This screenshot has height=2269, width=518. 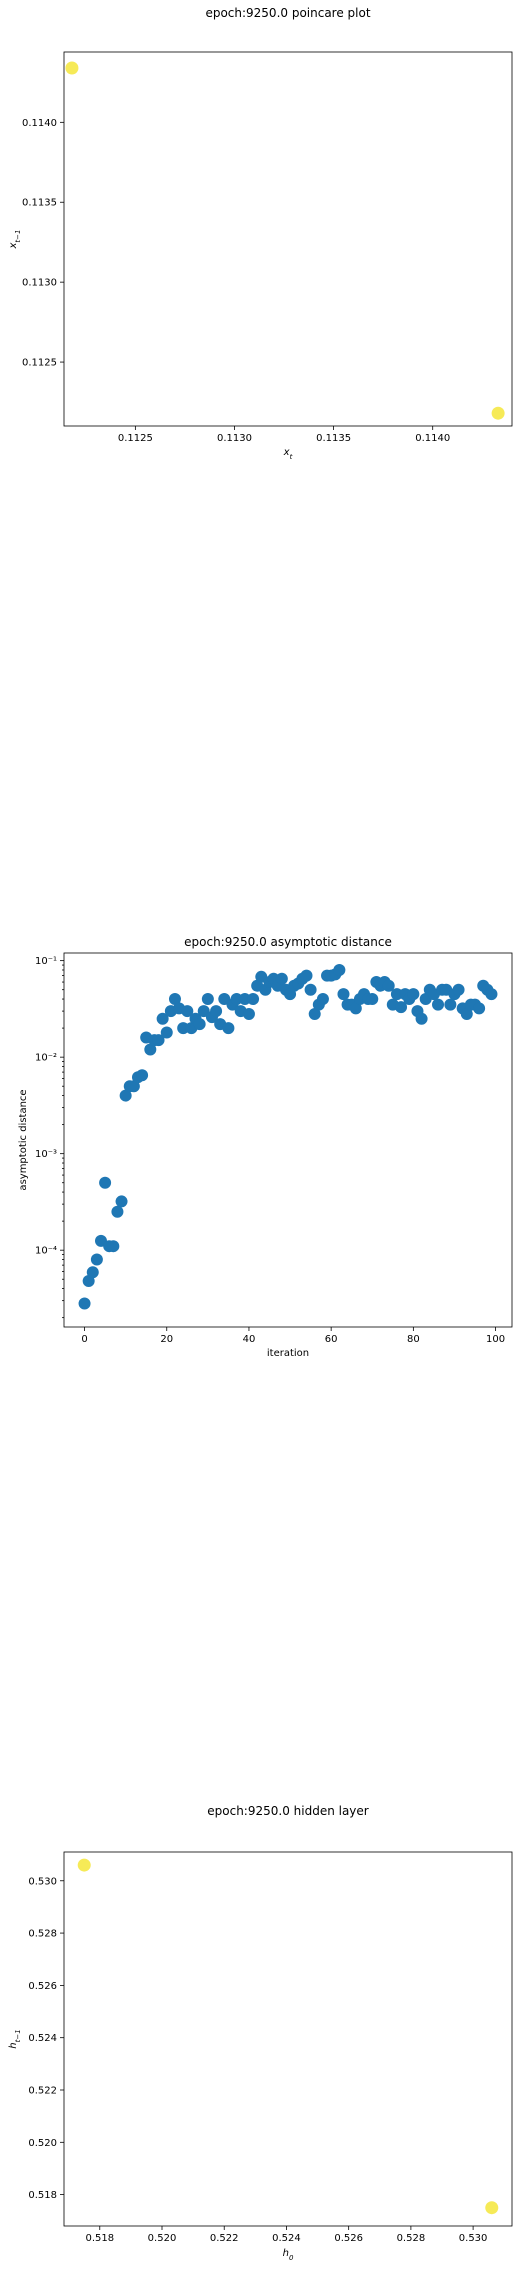 I want to click on asymptotic-x-tick-label: 100, so click(x=495, y=1339).